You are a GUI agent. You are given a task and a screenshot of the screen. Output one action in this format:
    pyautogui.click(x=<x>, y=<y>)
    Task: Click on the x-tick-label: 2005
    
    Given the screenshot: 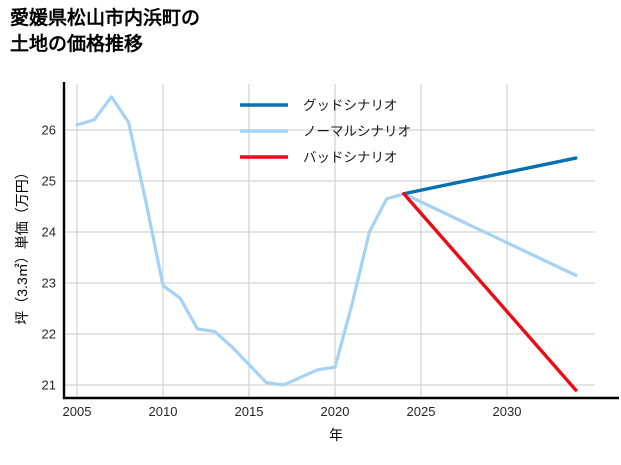 What is the action you would take?
    pyautogui.click(x=77, y=411)
    